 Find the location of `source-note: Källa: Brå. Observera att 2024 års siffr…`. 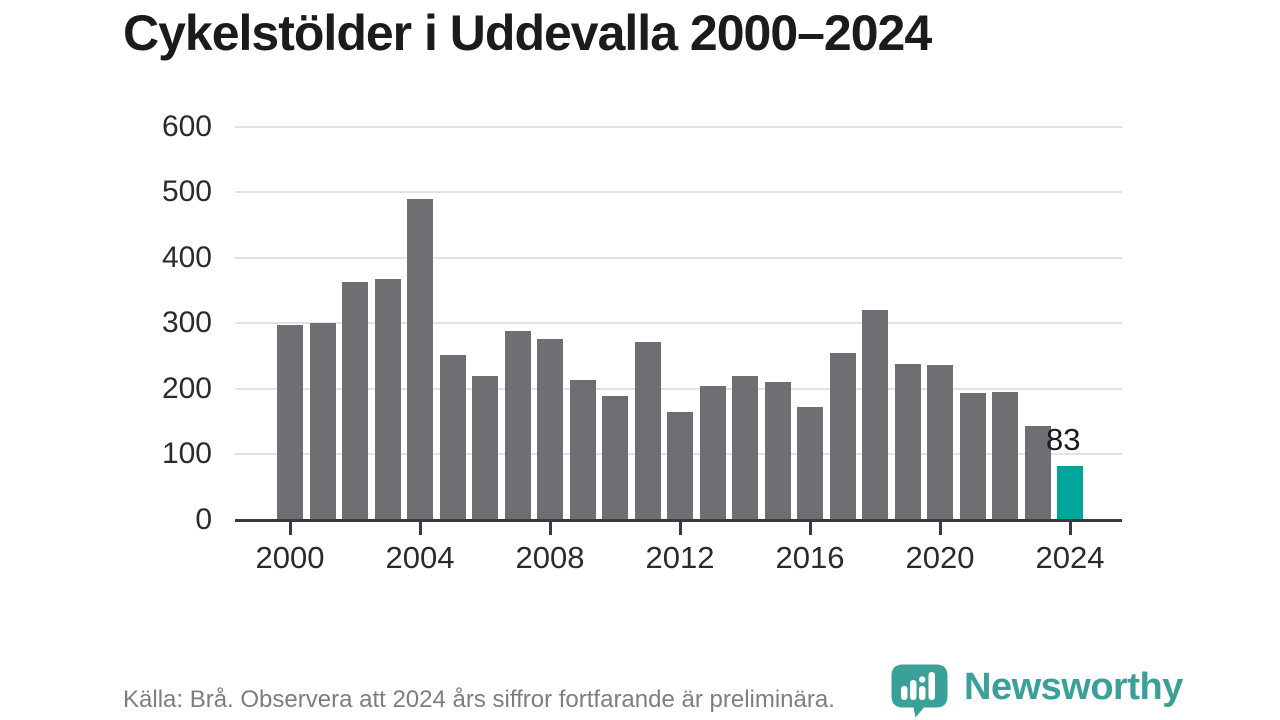

source-note: Källa: Brå. Observera att 2024 års siffr… is located at coordinates (479, 699).